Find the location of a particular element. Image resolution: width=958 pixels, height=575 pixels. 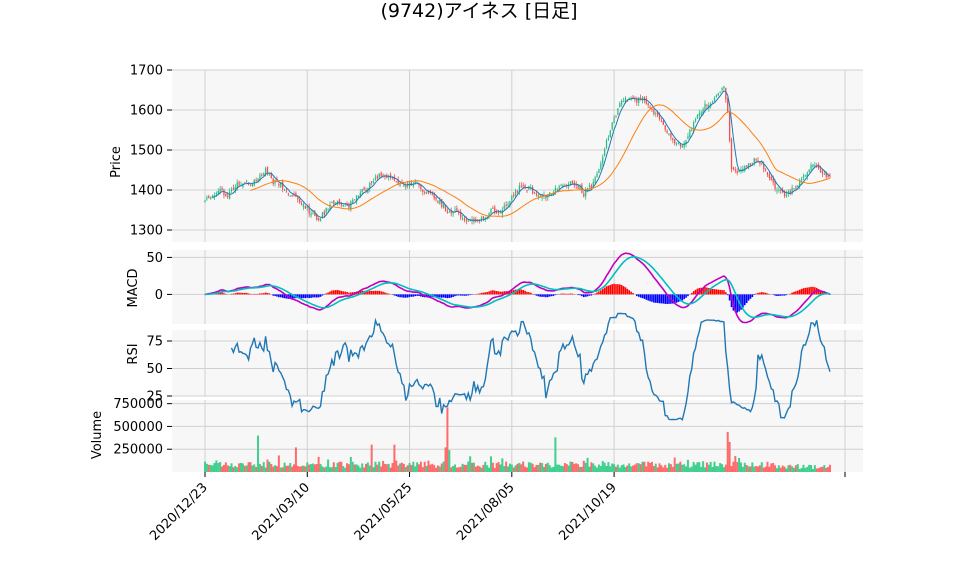

volume-bars is located at coordinates (517, 439).